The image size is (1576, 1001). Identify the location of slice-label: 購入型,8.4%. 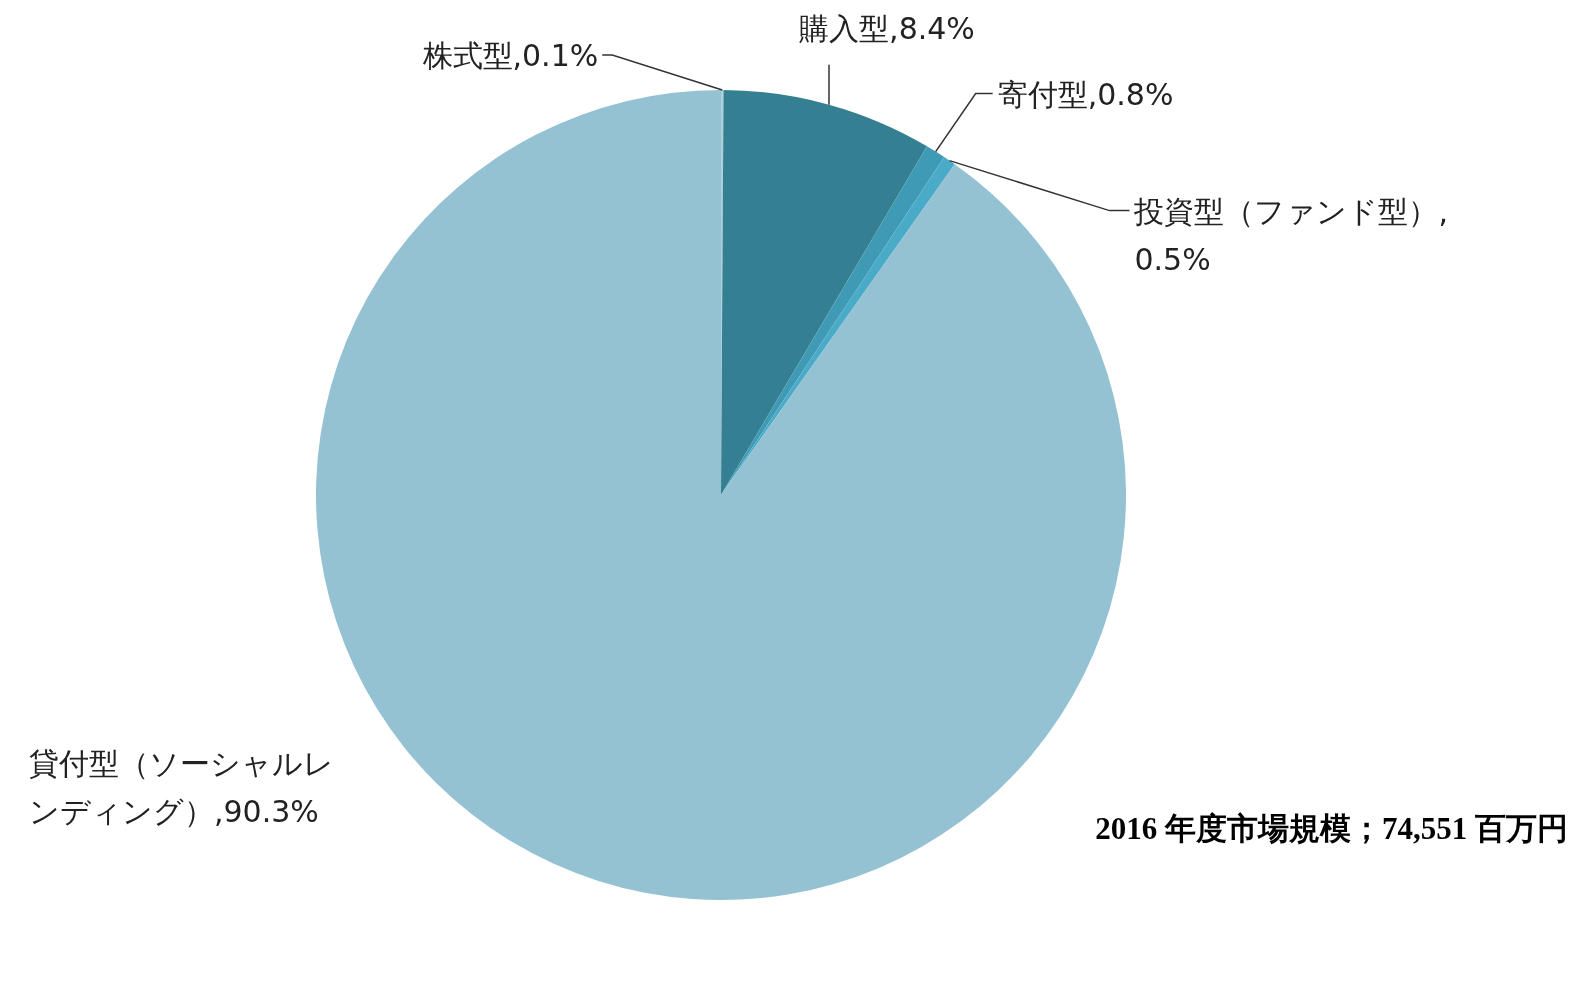
(887, 28).